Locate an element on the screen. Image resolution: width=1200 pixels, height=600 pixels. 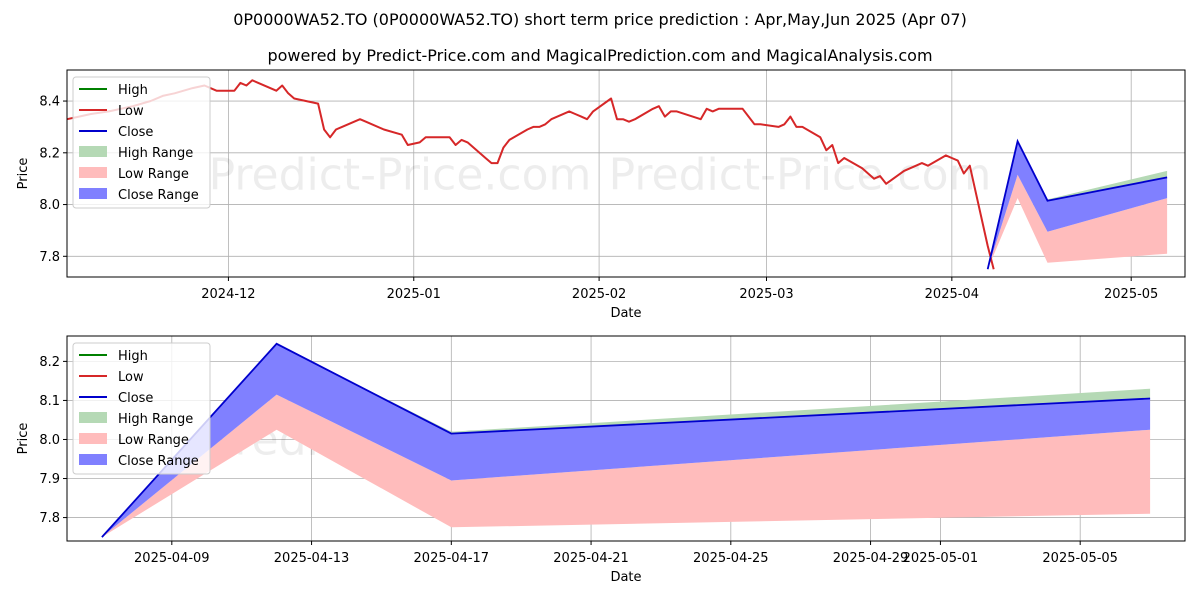
x-tick-label: 2025-04-21 is located at coordinates (591, 558).